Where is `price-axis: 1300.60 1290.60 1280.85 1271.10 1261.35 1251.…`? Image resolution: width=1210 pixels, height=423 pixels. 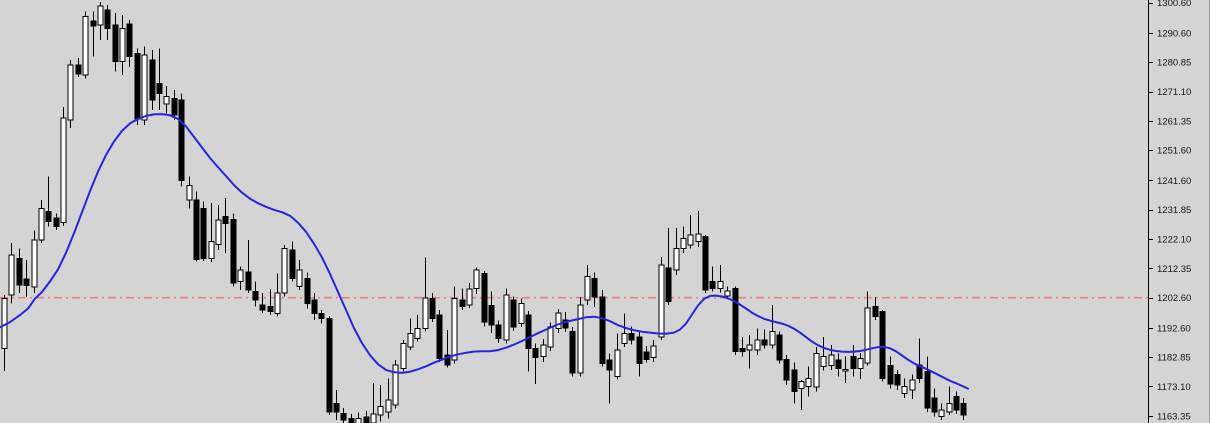 price-axis: 1300.60 1290.60 1280.85 1271.10 1261.35 1251.… is located at coordinates (1169, 211).